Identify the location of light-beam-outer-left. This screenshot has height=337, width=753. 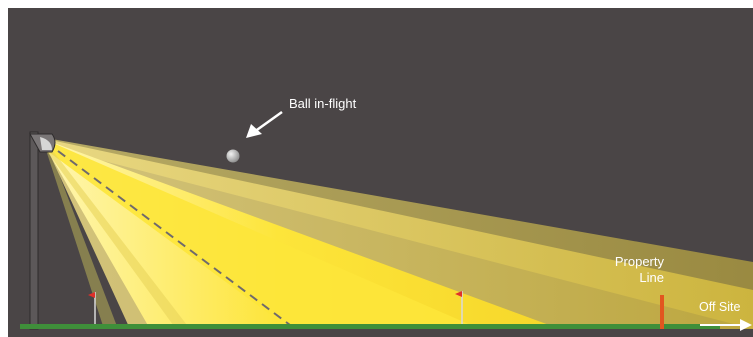
(82, 234).